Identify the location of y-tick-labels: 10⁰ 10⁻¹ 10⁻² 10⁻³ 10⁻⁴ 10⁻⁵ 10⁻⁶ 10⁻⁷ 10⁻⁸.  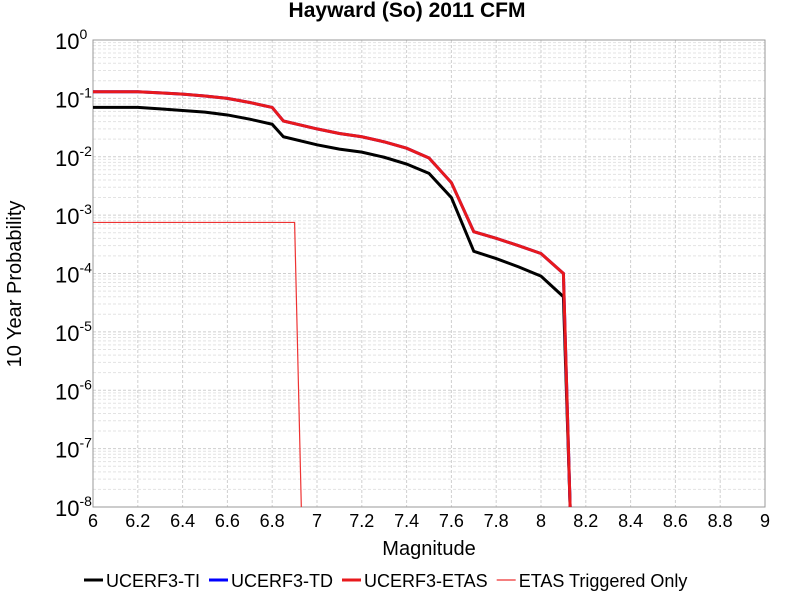
(73, 273).